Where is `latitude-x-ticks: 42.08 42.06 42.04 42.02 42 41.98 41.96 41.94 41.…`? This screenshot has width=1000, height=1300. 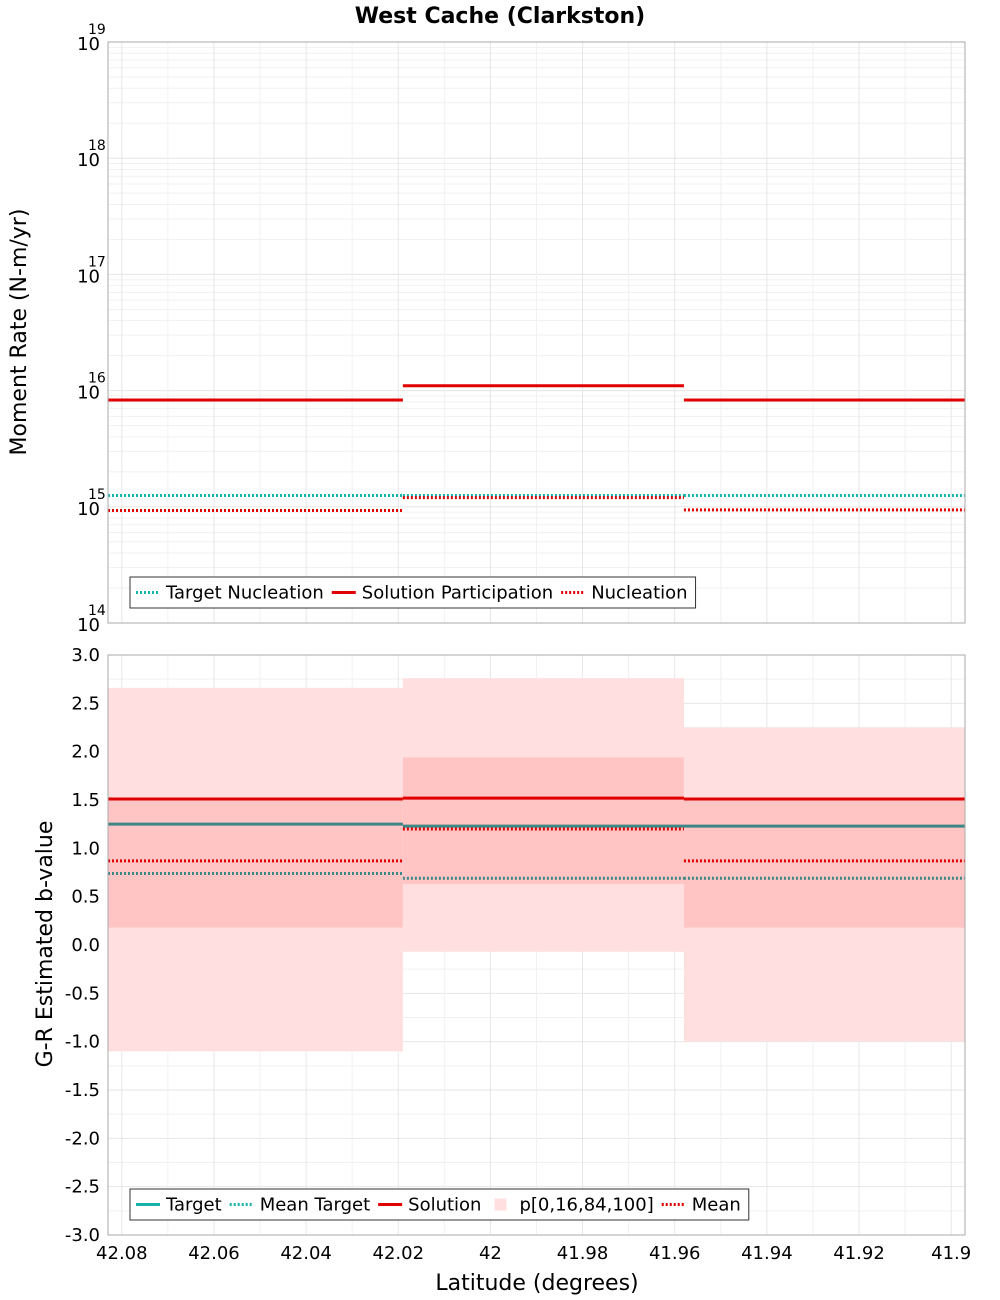 latitude-x-ticks: 42.08 42.06 42.04 42.02 42 41.98 41.96 41.94 41.… is located at coordinates (533, 1253).